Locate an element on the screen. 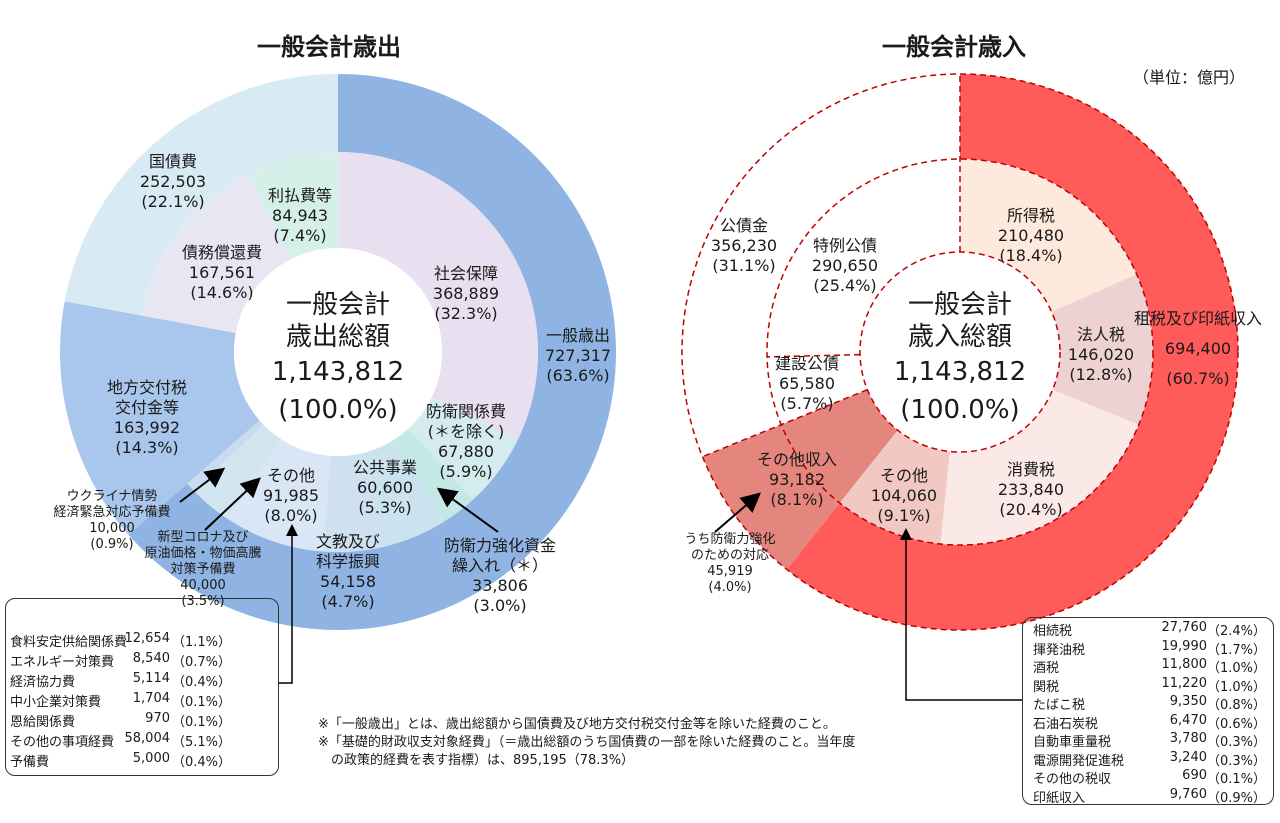 The height and width of the screenshot is (823, 1280). label-line: 利払費等 is located at coordinates (300, 195).